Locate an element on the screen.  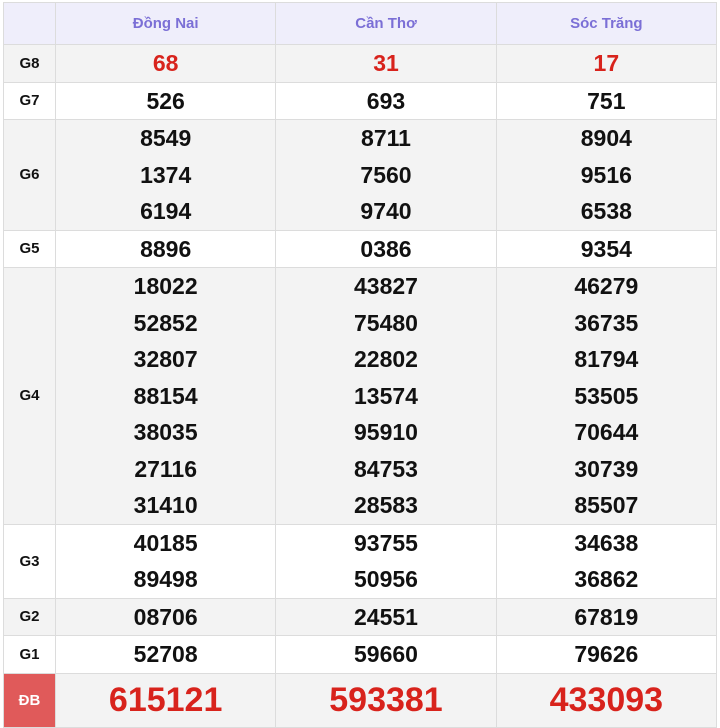
corner-cell is located at coordinates (29, 23).